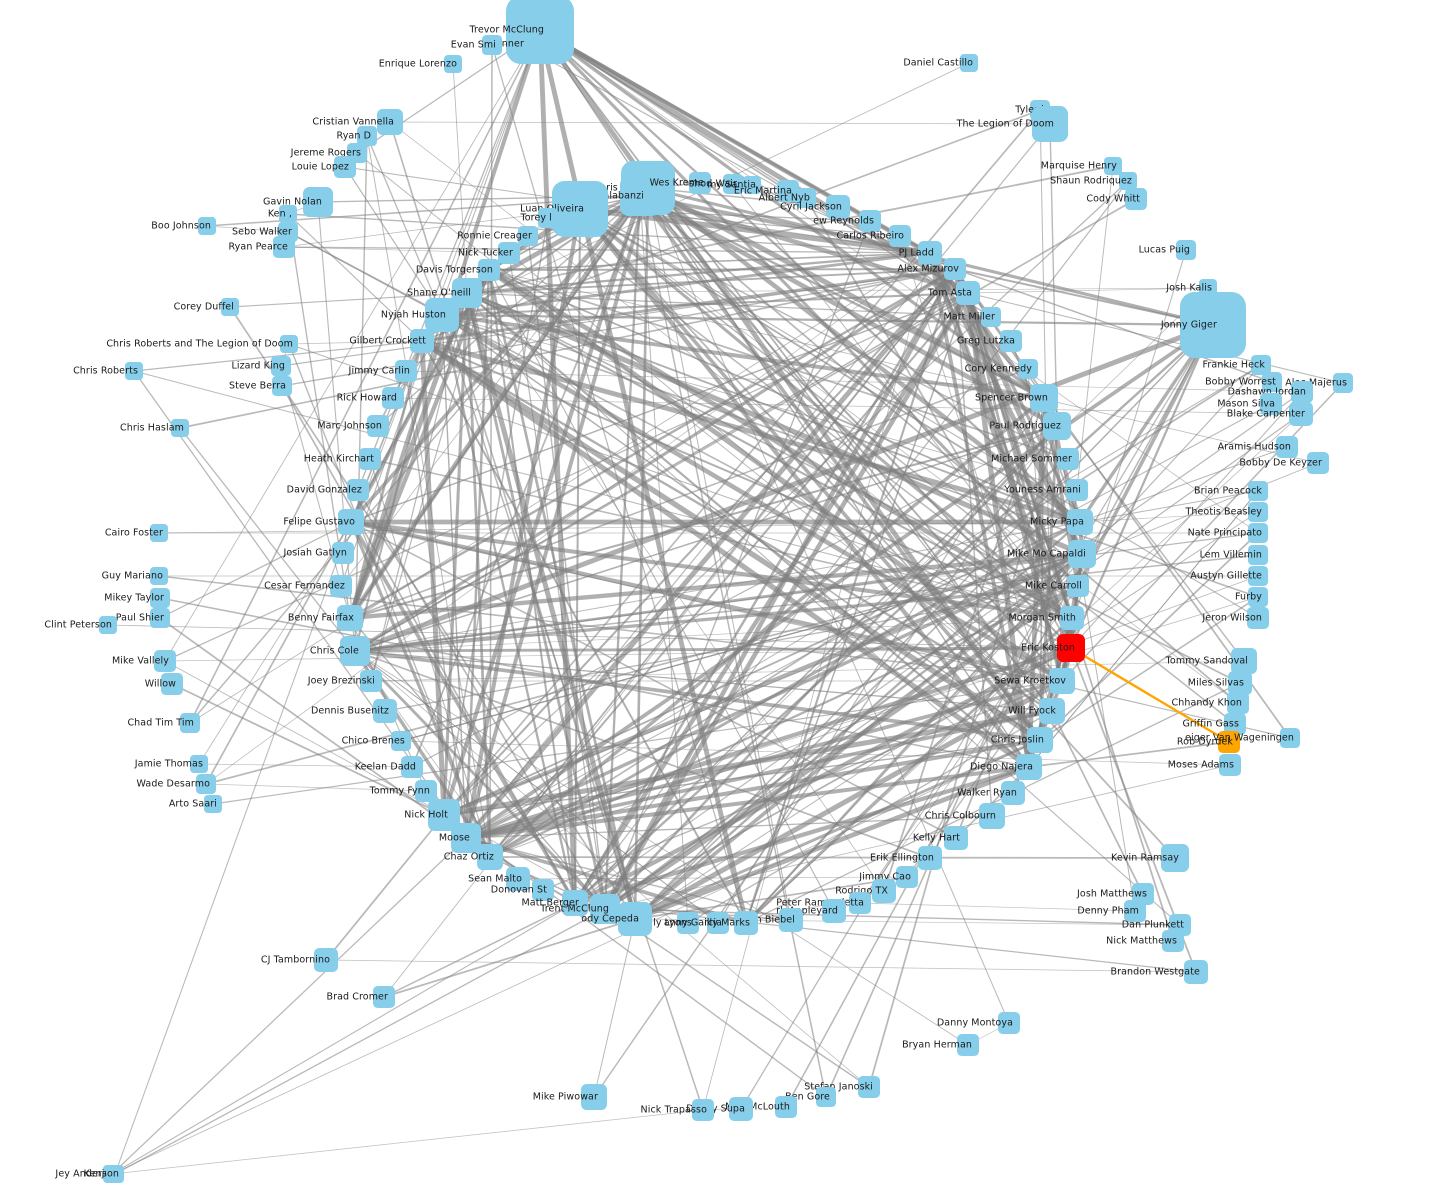 Image resolution: width=1440 pixels, height=1200 pixels. Describe the element at coordinates (1077, 490) in the screenshot. I see `graph-node-youness-amrani` at that location.